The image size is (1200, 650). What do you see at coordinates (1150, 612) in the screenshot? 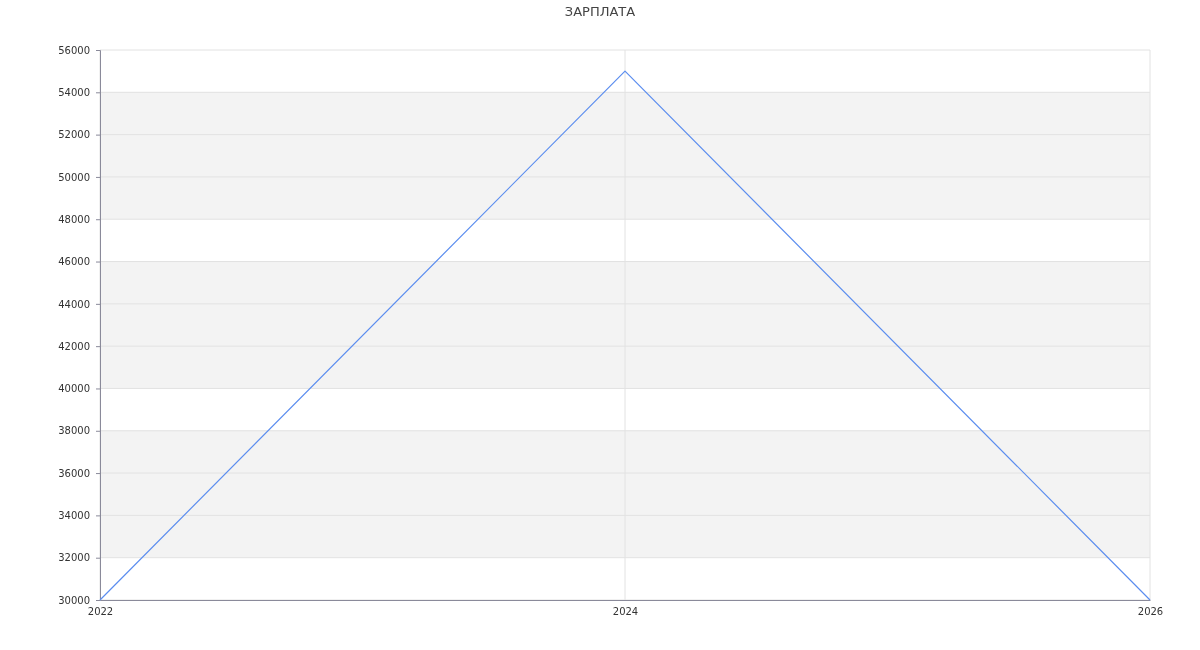
I see `x-tick-label: 2026` at bounding box center [1150, 612].